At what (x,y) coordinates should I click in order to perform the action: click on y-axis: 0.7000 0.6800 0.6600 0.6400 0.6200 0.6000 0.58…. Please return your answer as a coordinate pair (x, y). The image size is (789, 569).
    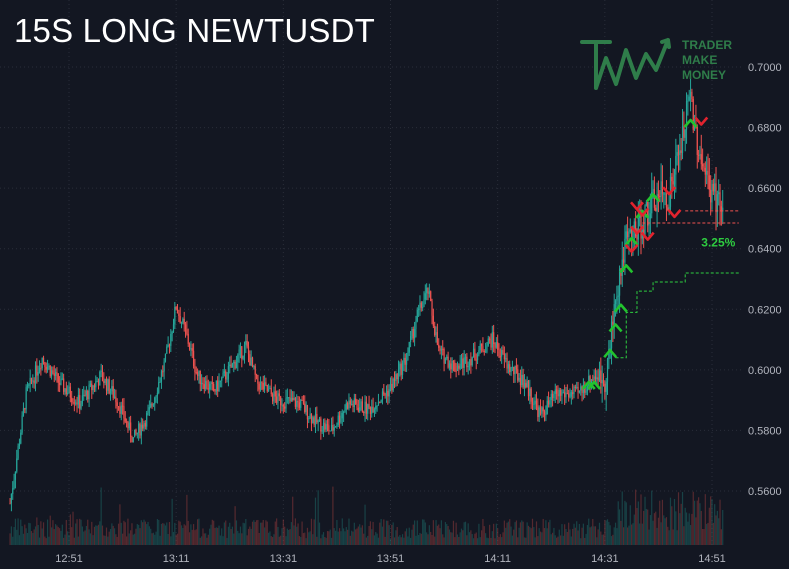
    Looking at the image, I should click on (765, 280).